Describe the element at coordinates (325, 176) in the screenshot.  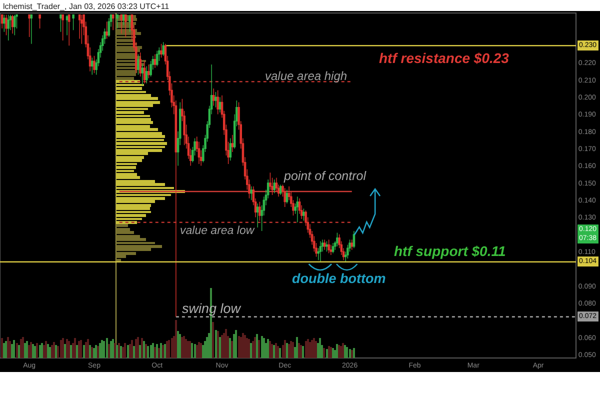
I see `annotation: point of control` at that location.